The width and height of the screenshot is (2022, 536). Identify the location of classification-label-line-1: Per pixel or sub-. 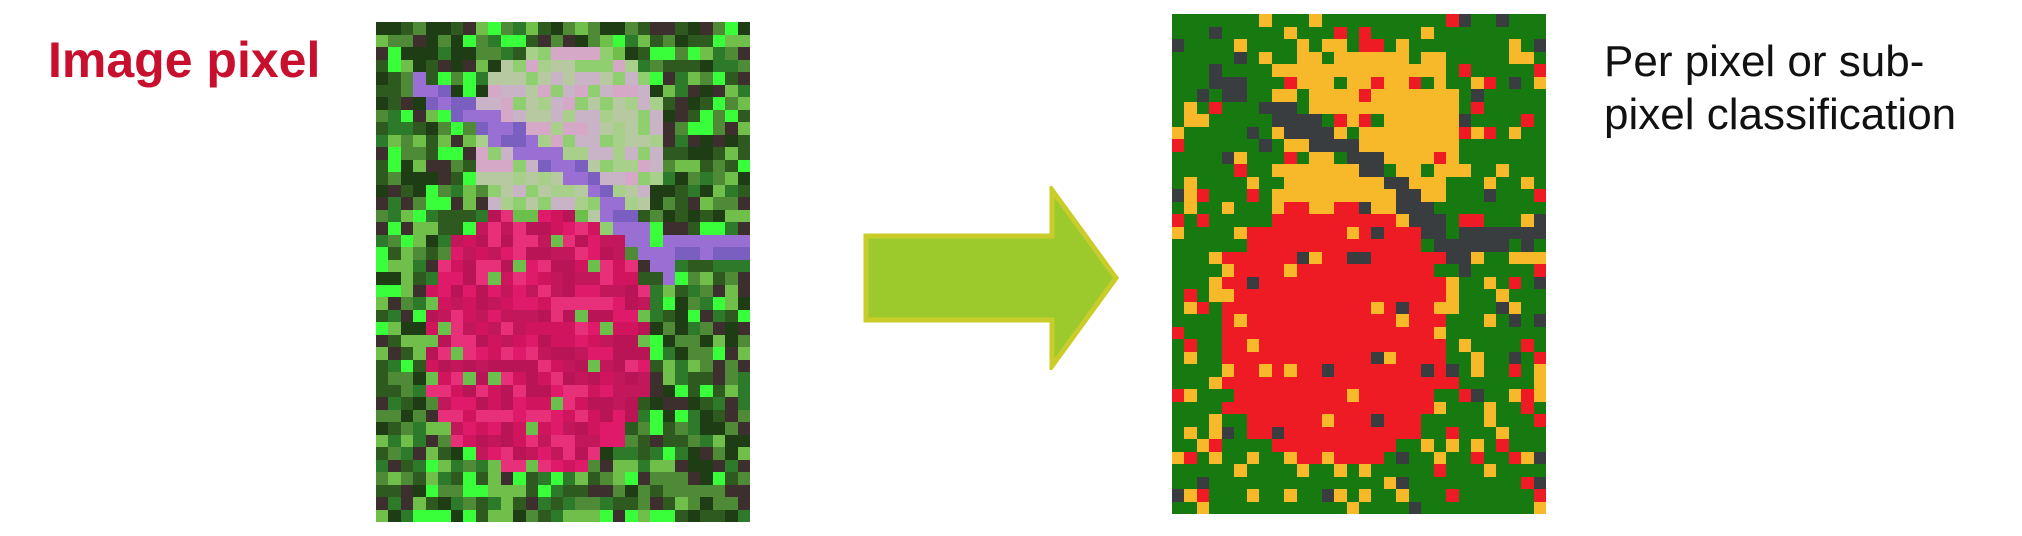
(1764, 61).